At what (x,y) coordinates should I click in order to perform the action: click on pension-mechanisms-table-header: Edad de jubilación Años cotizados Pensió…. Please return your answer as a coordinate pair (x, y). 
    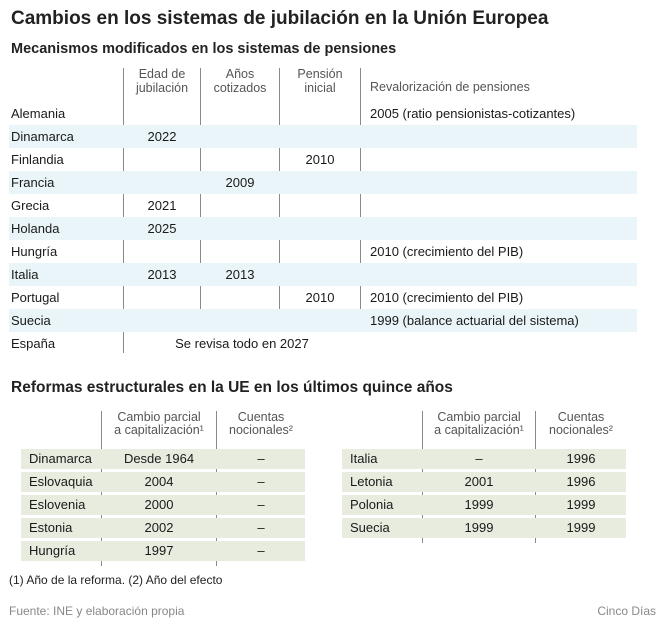
    Looking at the image, I should click on (332, 84).